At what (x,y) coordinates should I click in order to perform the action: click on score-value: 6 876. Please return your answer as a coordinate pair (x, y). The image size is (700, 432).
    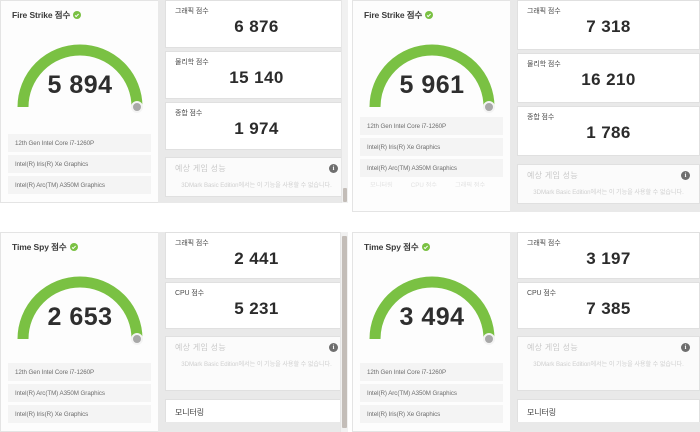
    Looking at the image, I should click on (256, 26).